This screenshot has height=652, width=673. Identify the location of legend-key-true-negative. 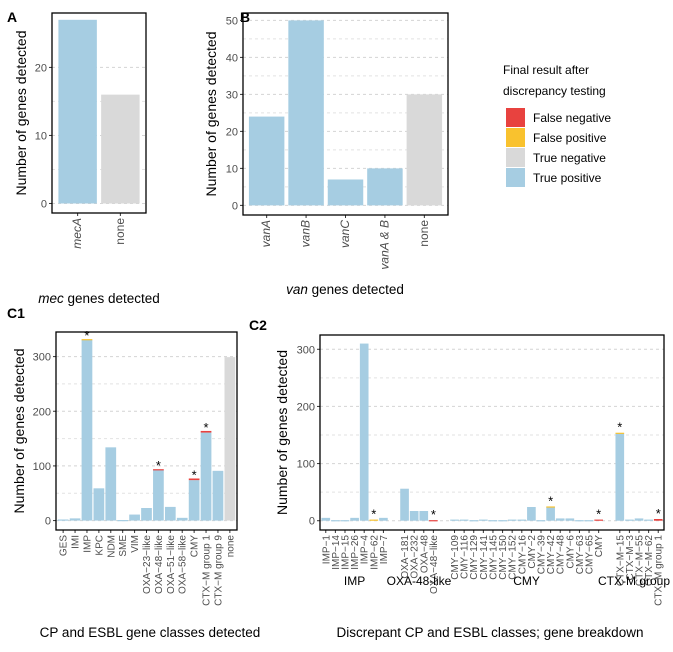
(515, 157).